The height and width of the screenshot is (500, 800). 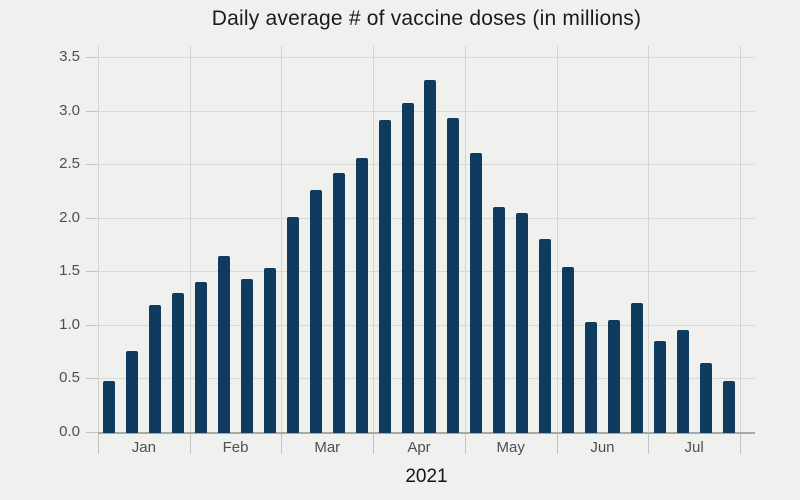 I want to click on bar-apr-w3, so click(x=430, y=256).